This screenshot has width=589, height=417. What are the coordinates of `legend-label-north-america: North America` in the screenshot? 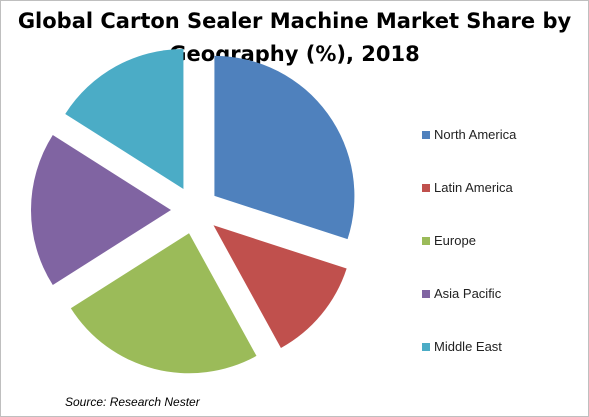 It's located at (475, 134).